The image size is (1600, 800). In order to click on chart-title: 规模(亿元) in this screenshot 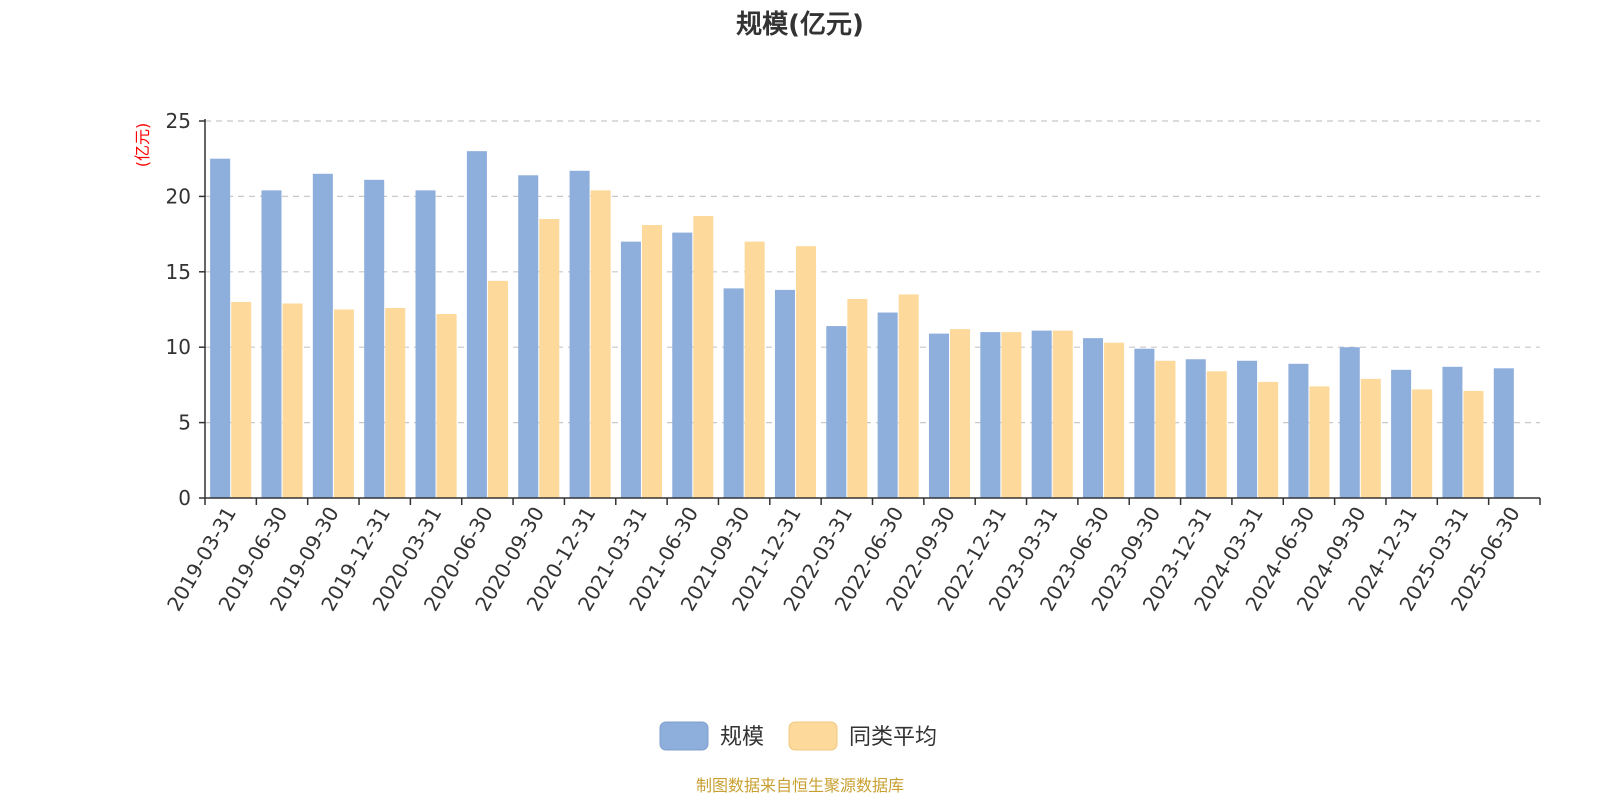, I will do `click(800, 25)`.